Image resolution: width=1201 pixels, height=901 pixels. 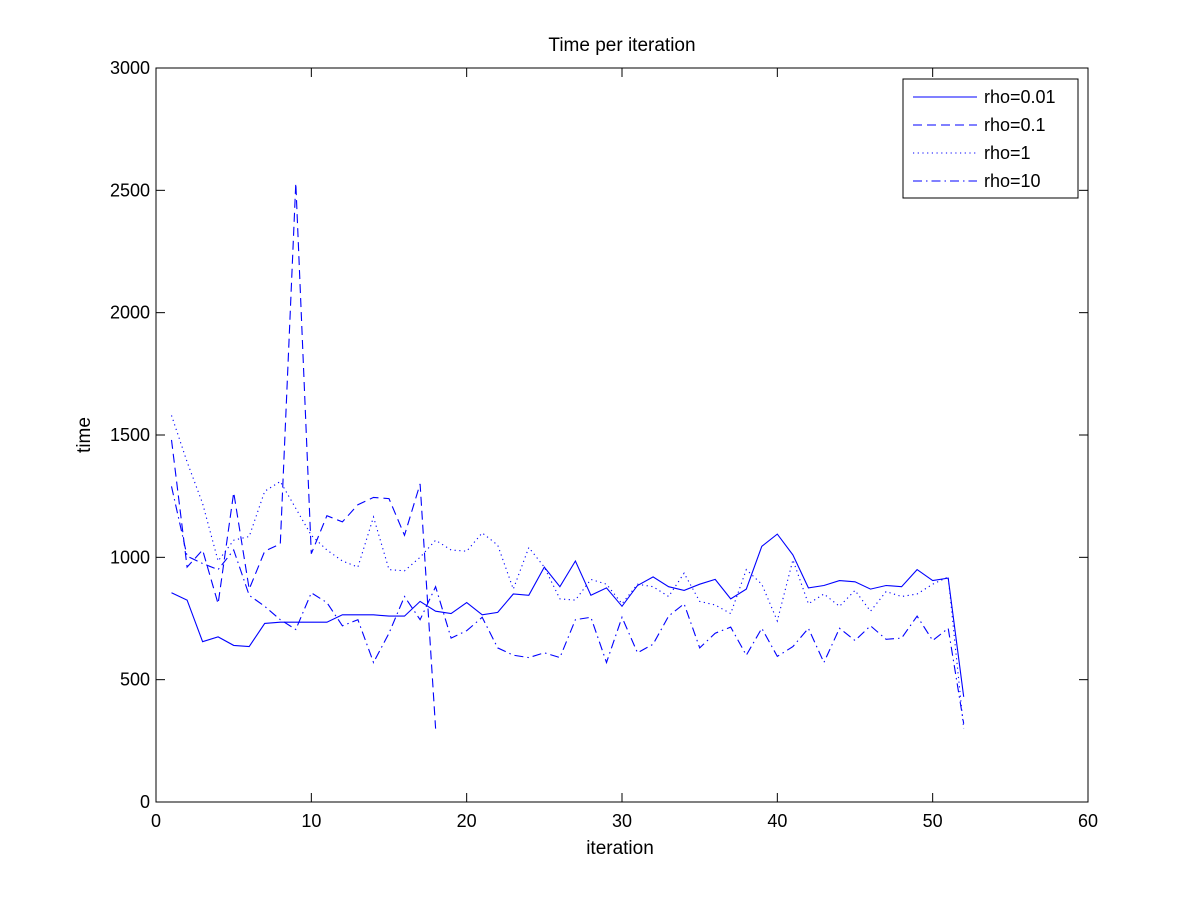 What do you see at coordinates (568, 615) in the screenshot?
I see `series-line-rho=0.01` at bounding box center [568, 615].